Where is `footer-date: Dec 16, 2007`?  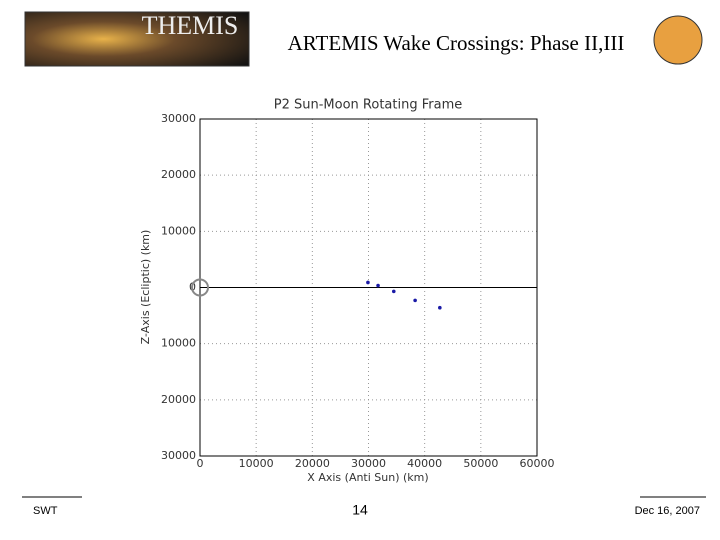 footer-date: Dec 16, 2007 is located at coordinates (667, 511).